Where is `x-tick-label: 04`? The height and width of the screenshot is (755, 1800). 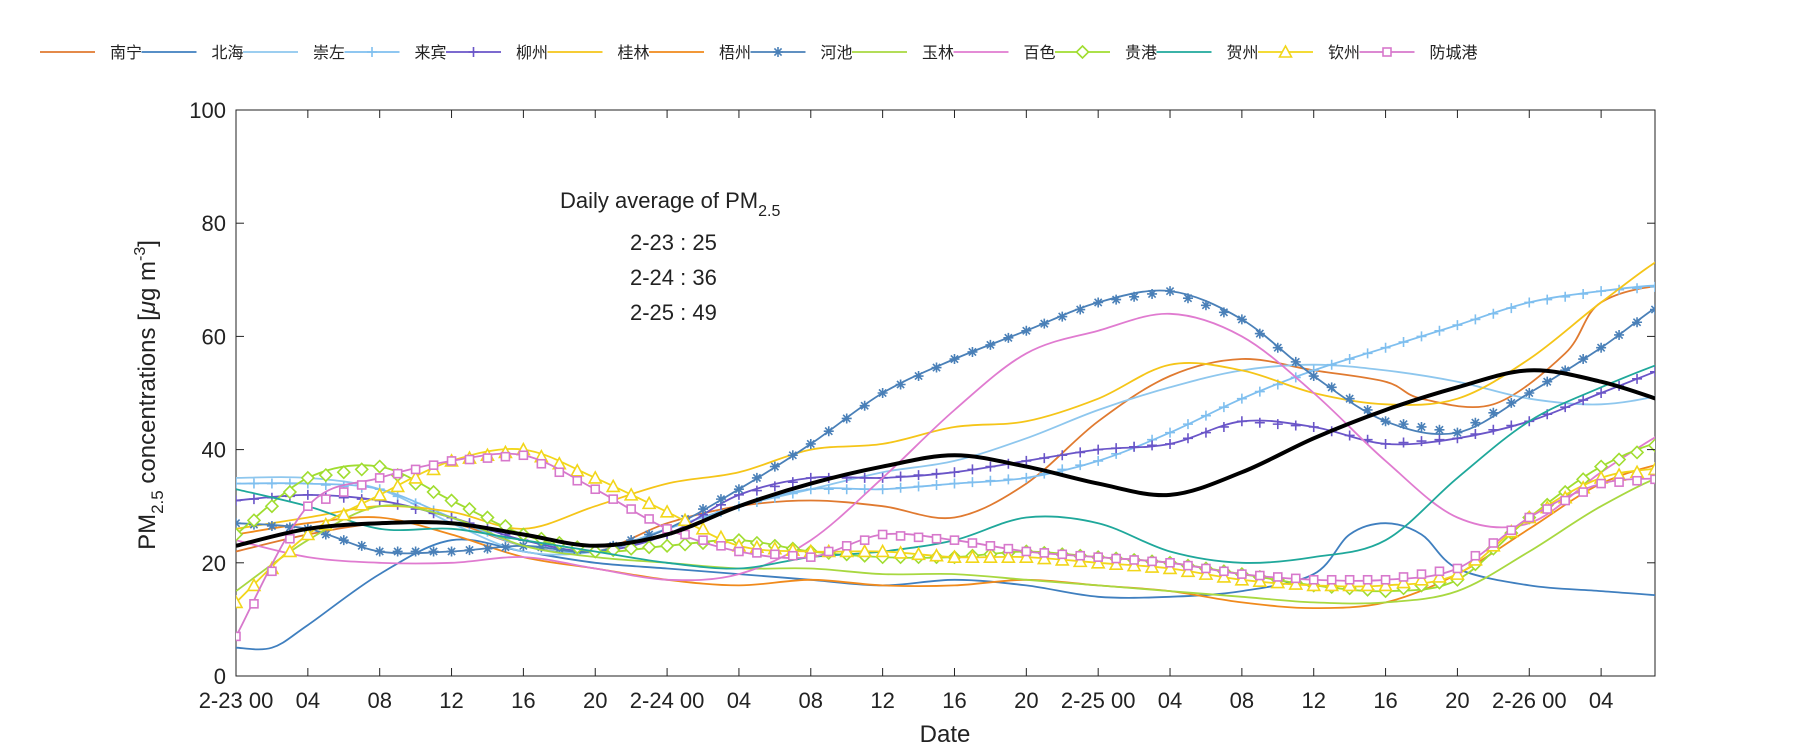
x-tick-label: 04 is located at coordinates (308, 700).